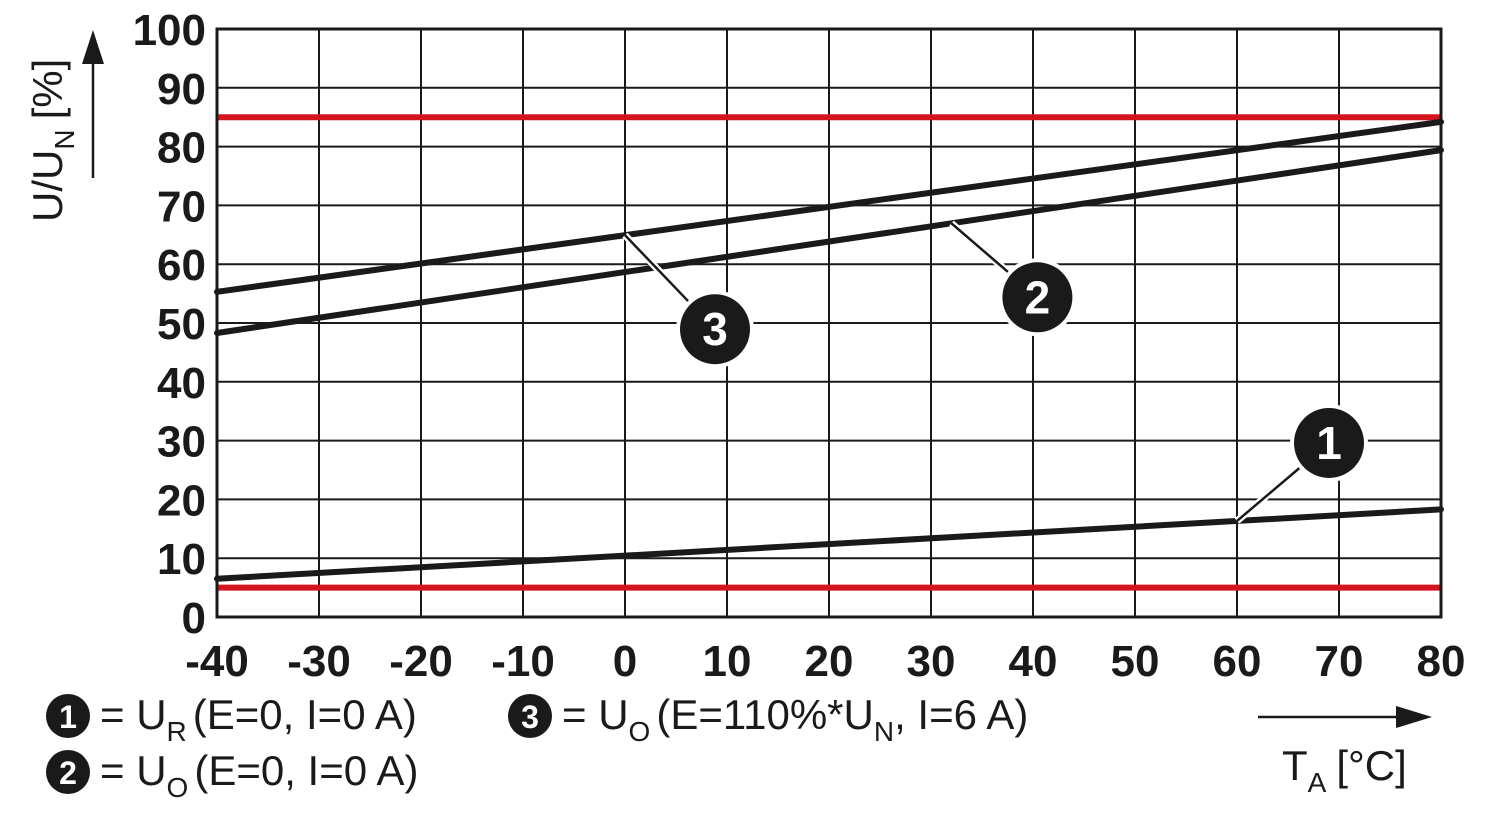  What do you see at coordinates (319, 661) in the screenshot?
I see `x-tick-label: -30` at bounding box center [319, 661].